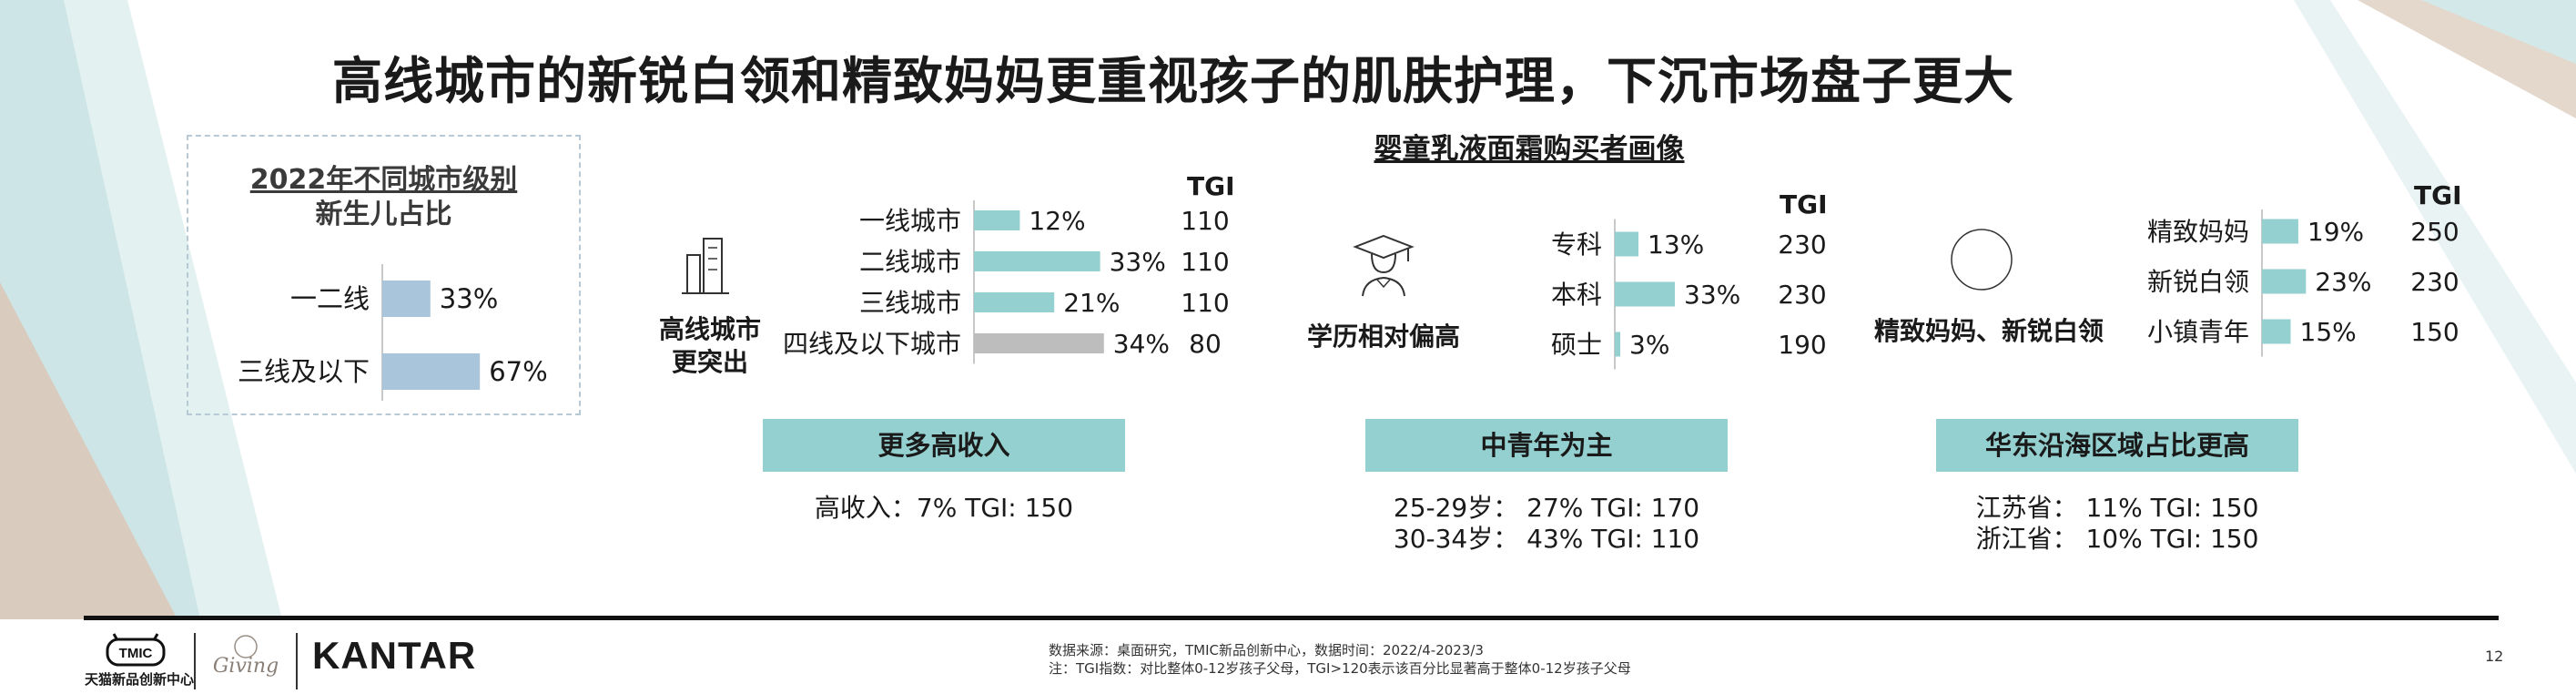  What do you see at coordinates (383, 180) in the screenshot?
I see `newborn-chart-title-line1: 2022年不同城市级别` at bounding box center [383, 180].